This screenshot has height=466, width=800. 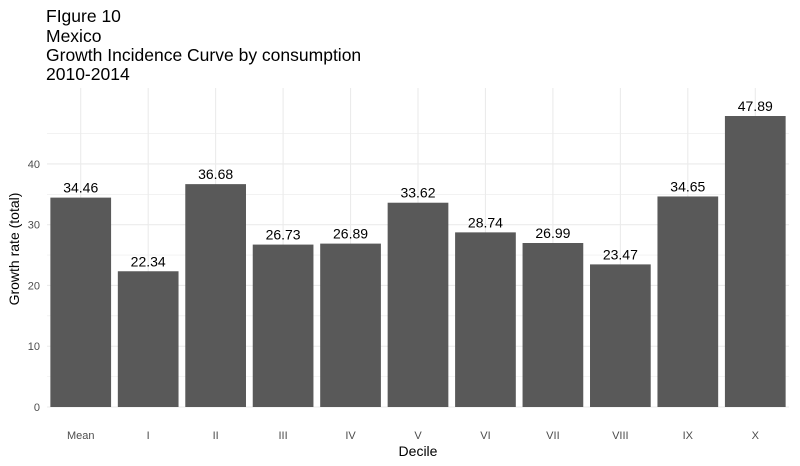 I want to click on y-tick-label: 40, so click(x=34, y=165).